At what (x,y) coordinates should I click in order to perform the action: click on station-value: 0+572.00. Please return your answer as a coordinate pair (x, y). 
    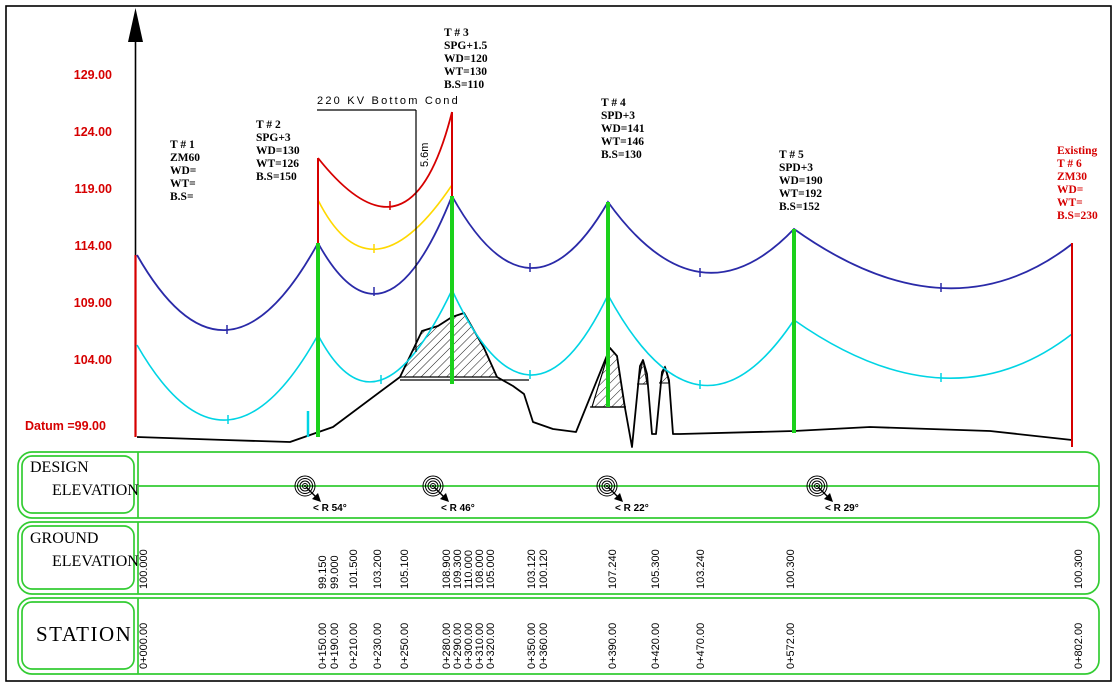
    Looking at the image, I should click on (791, 645).